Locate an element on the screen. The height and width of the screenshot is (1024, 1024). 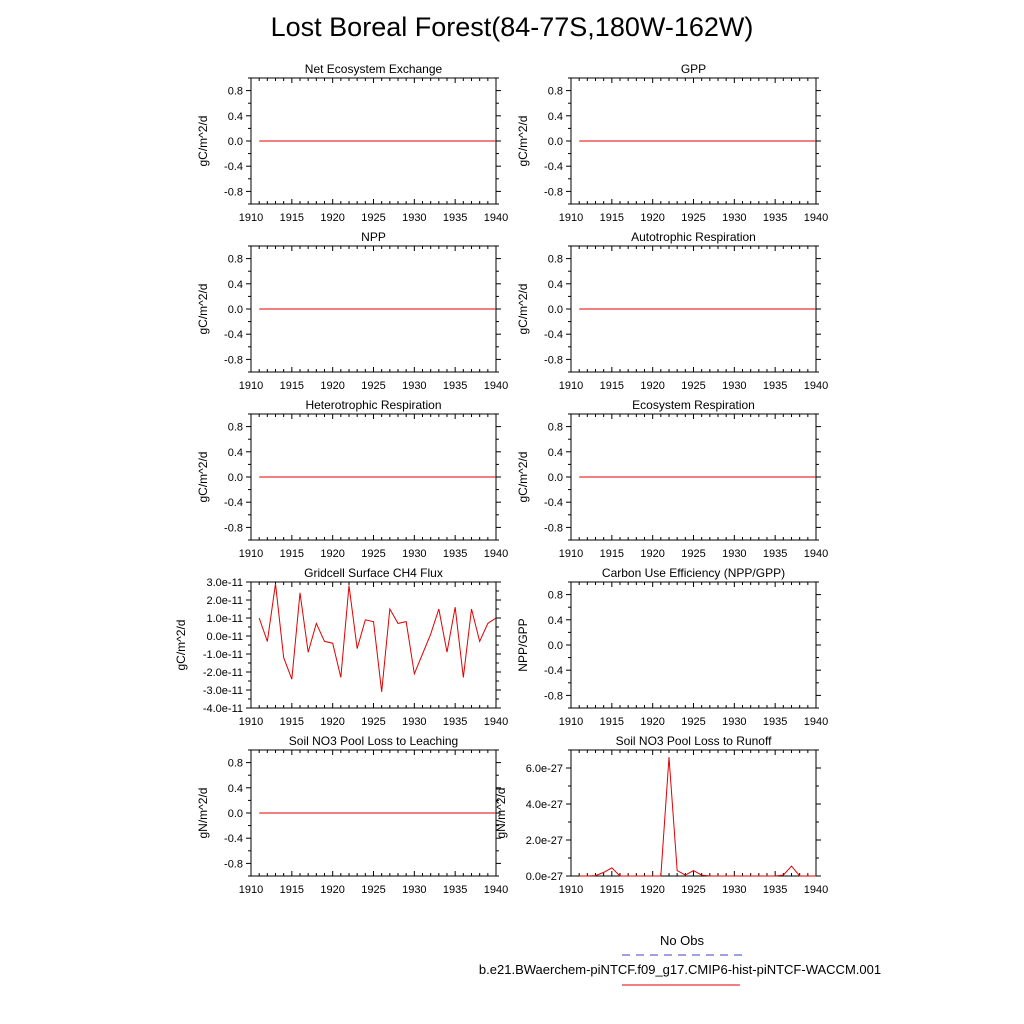
panel-5-ytick-label: 0.4 is located at coordinates (555, 453).